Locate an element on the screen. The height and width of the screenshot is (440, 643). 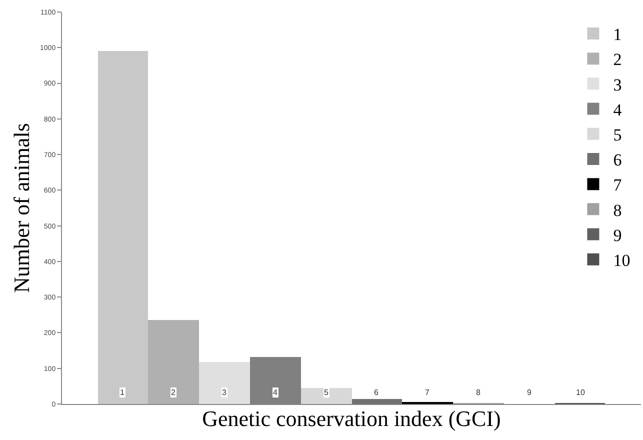
legend-label: 9 is located at coordinates (617, 235).